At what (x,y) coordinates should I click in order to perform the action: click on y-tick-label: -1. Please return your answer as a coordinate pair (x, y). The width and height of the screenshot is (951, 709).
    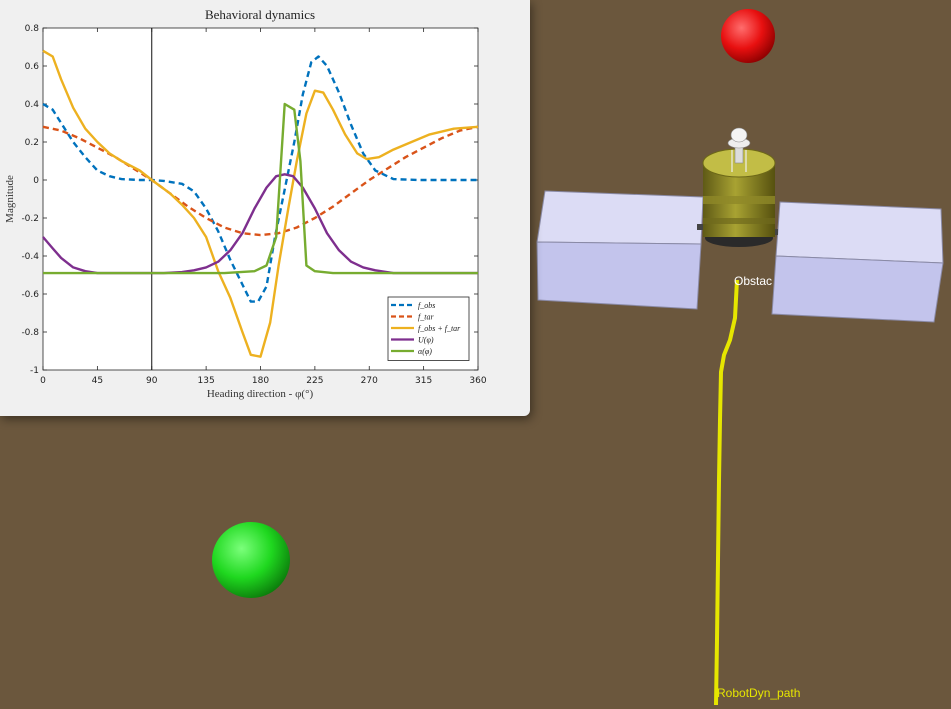
    Looking at the image, I should click on (34, 371).